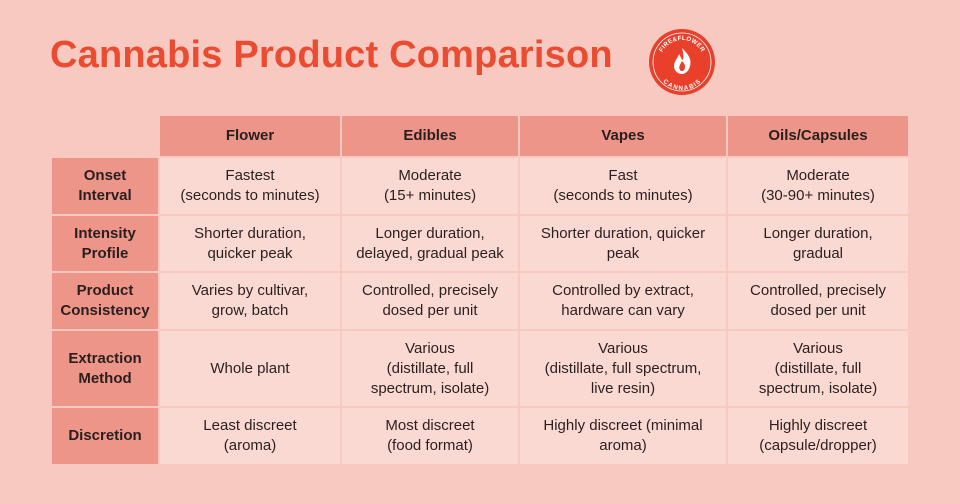 This screenshot has height=504, width=960. I want to click on cell-consistency-edibles: Controlled, precisely dosed per unit, so click(430, 301).